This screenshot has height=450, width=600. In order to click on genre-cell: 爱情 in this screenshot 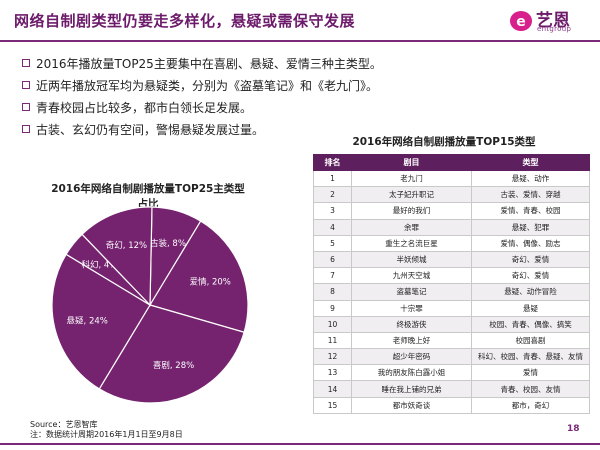, I will do `click(530, 373)`.